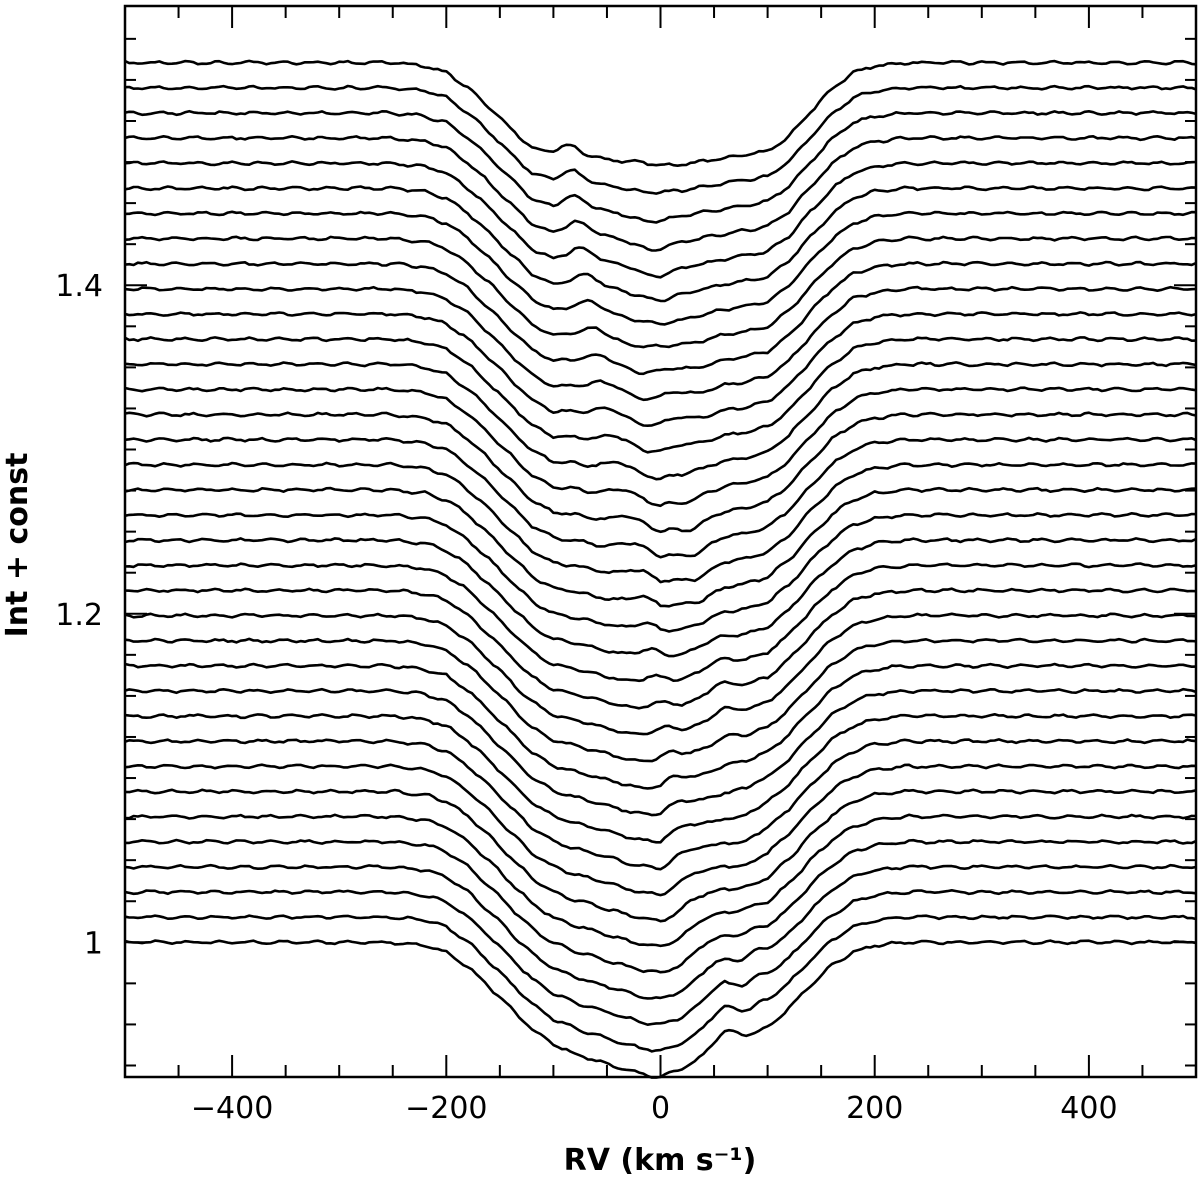 This screenshot has height=1184, width=1200. I want to click on y-axis-title: Int + const, so click(17, 545).